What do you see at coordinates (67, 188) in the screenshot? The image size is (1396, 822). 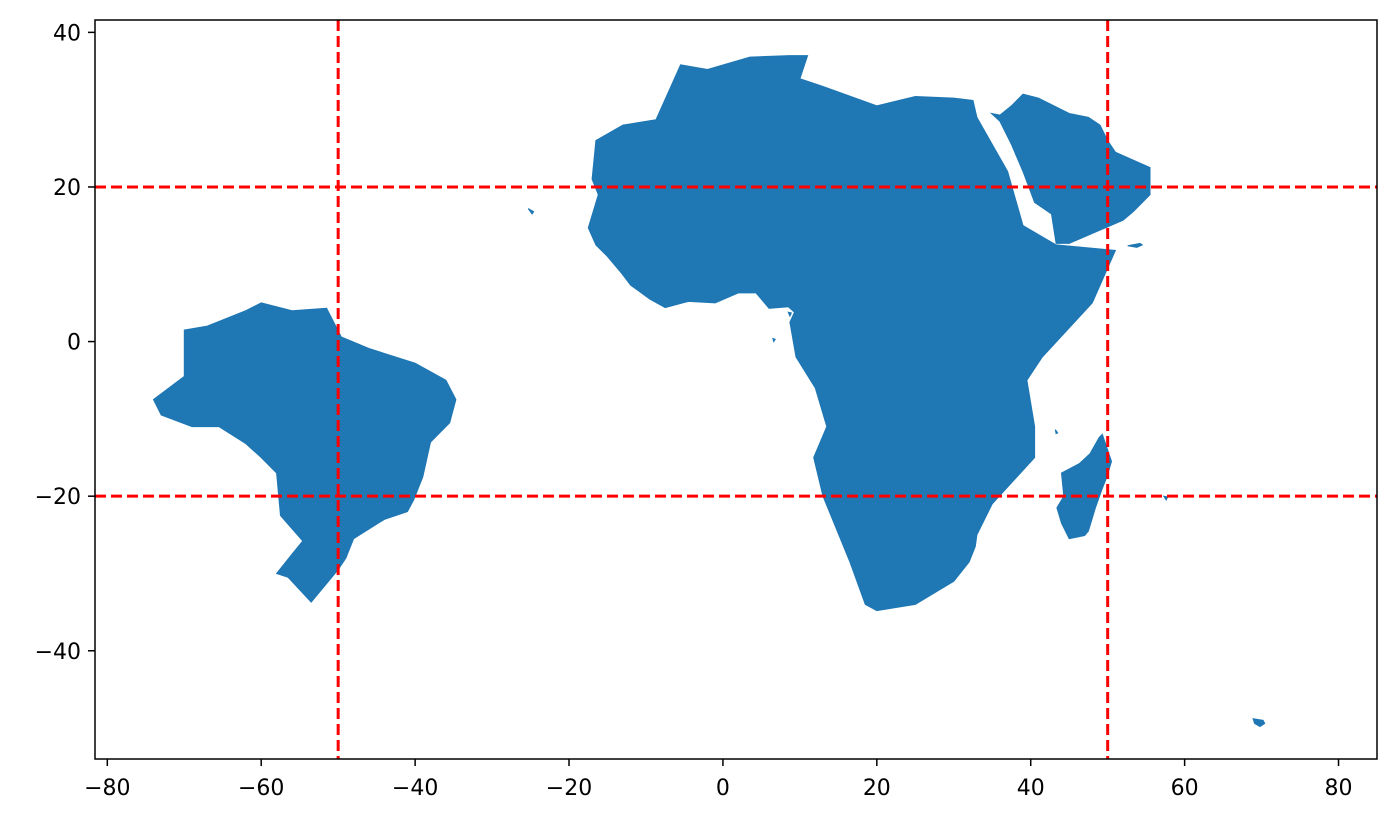 I see `y-tick-label: 20` at bounding box center [67, 188].